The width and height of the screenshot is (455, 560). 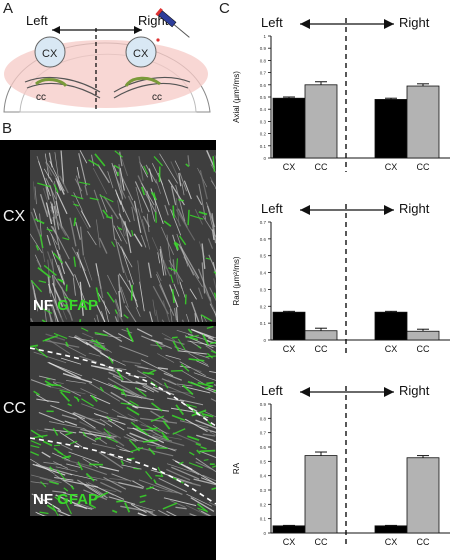 What do you see at coordinates (414, 208) in the screenshot?
I see `top-label-right: Right` at bounding box center [414, 208].